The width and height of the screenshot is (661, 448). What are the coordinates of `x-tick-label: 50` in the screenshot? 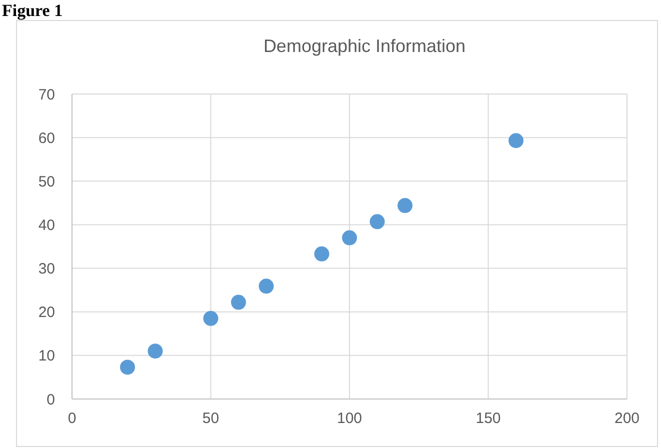 It's located at (211, 418).